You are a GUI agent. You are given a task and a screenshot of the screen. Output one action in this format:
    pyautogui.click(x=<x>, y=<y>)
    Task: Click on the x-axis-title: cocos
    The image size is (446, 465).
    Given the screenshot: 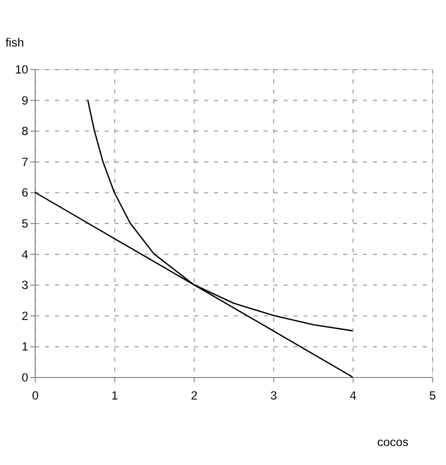 What is the action you would take?
    pyautogui.click(x=392, y=442)
    